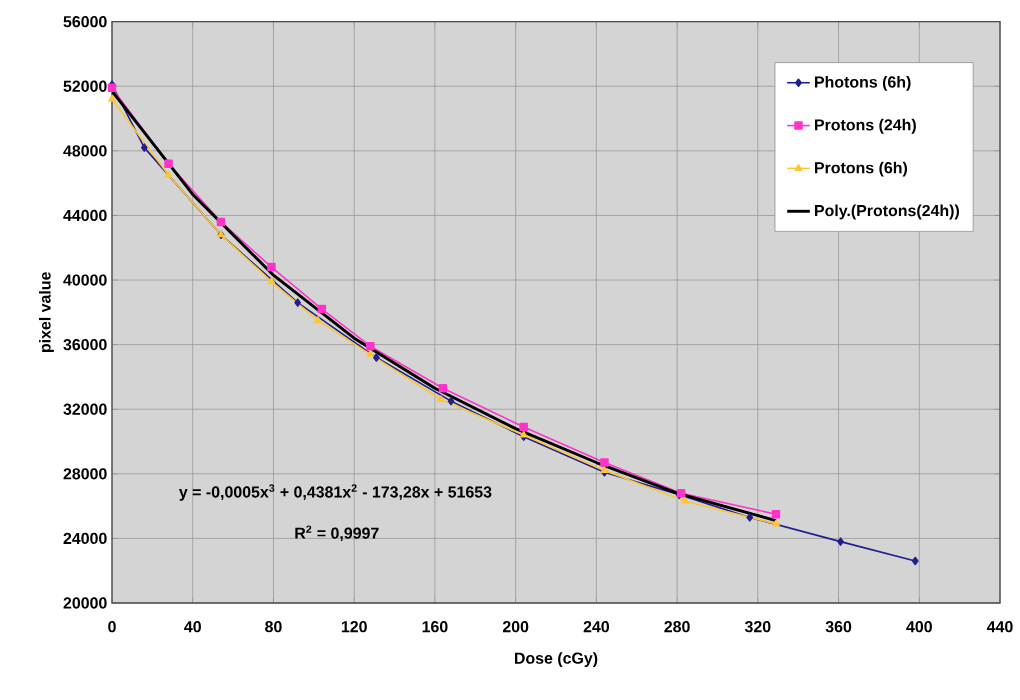 The height and width of the screenshot is (700, 1020). Describe the element at coordinates (515, 627) in the screenshot. I see `x-tick-label: 200` at that location.